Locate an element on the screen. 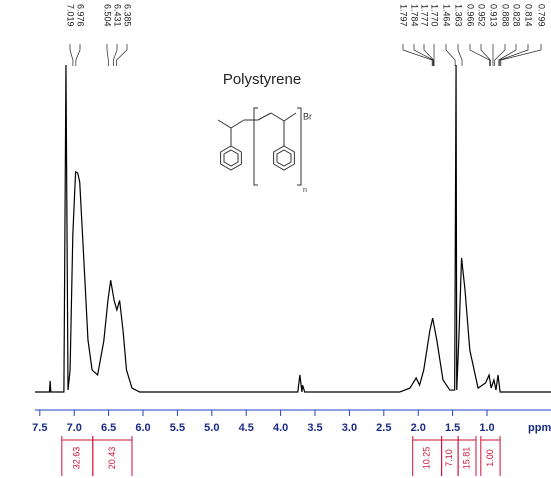 The image size is (551, 478). x-tick-label: 3.0 is located at coordinates (349, 428).